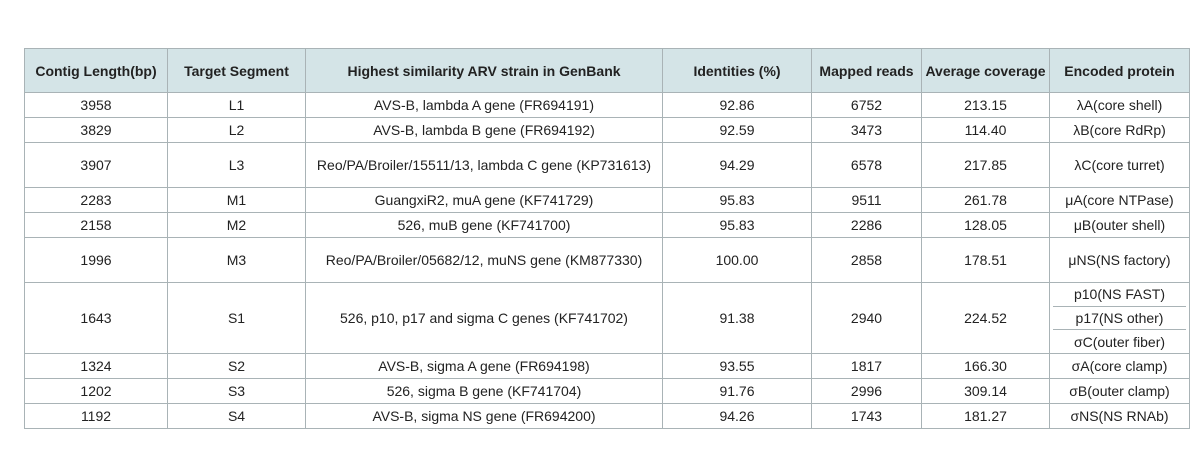 This screenshot has width=1204, height=457. I want to click on cell-contig-length: 1192, so click(96, 416).